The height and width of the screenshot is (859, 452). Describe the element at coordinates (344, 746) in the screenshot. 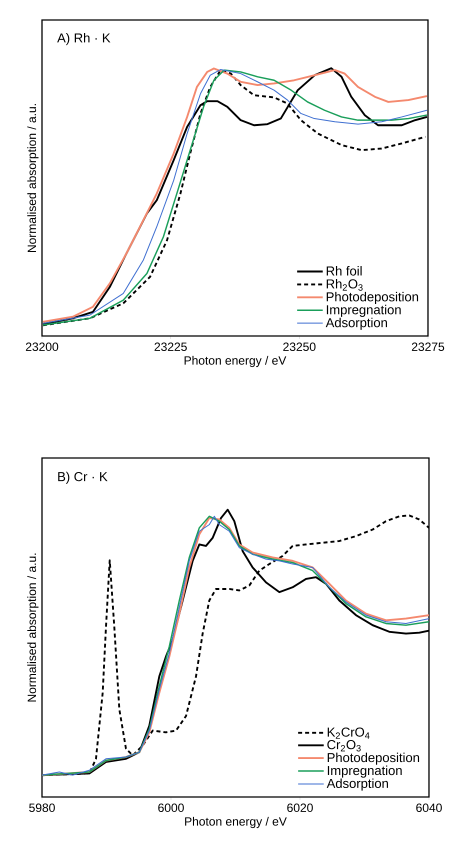

I see `legend-label: Cr$_{2}$O$_{3}$` at that location.